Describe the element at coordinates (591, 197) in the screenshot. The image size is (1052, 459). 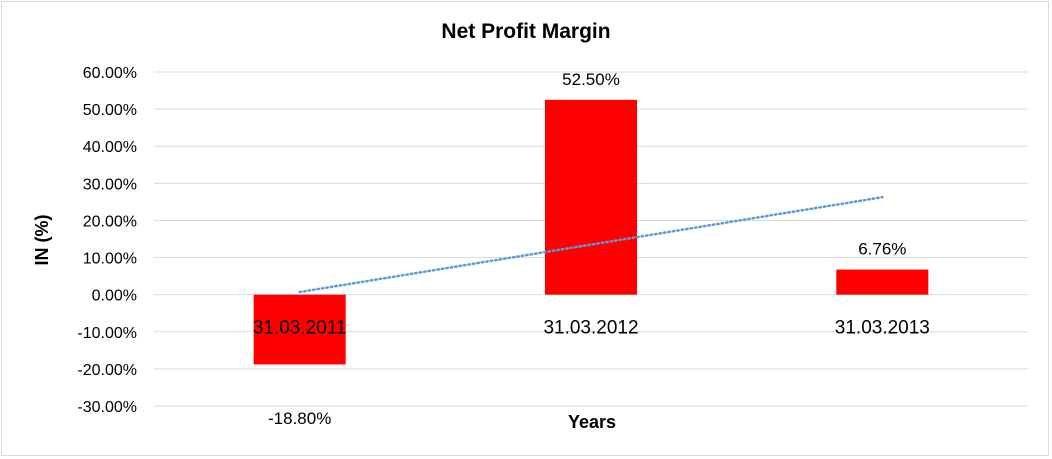
I see `bar-31.03.2012` at that location.